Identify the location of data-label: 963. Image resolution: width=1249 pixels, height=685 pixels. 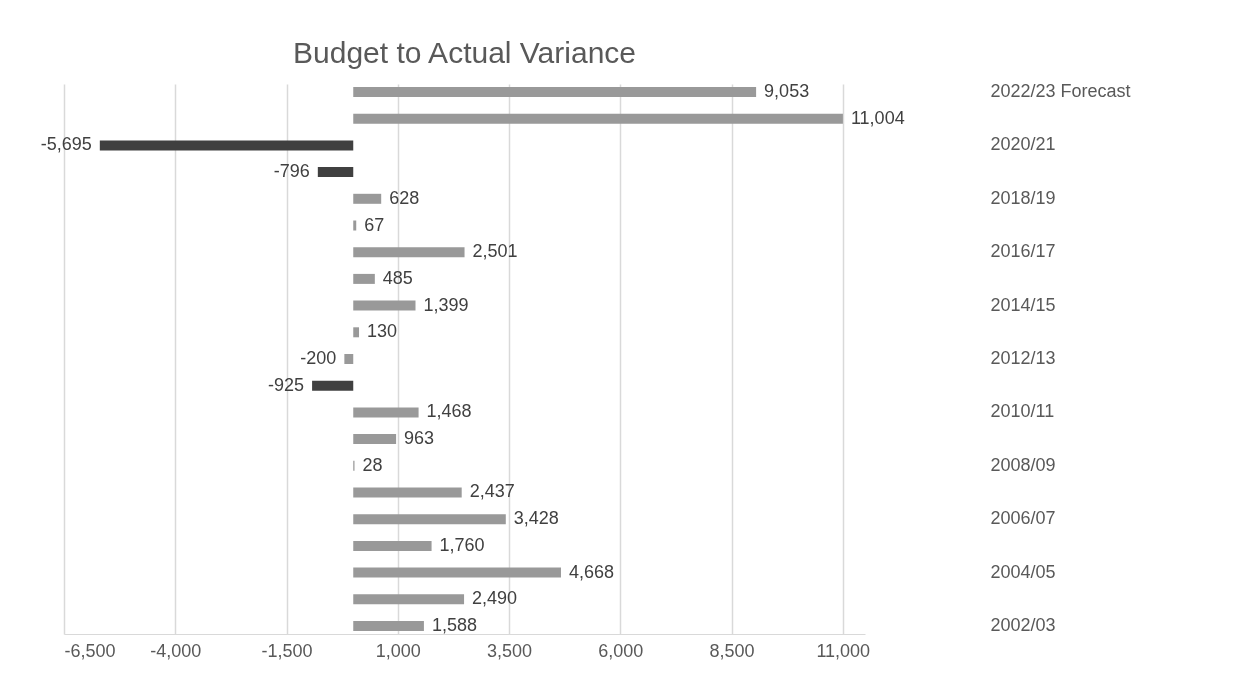
(419, 438).